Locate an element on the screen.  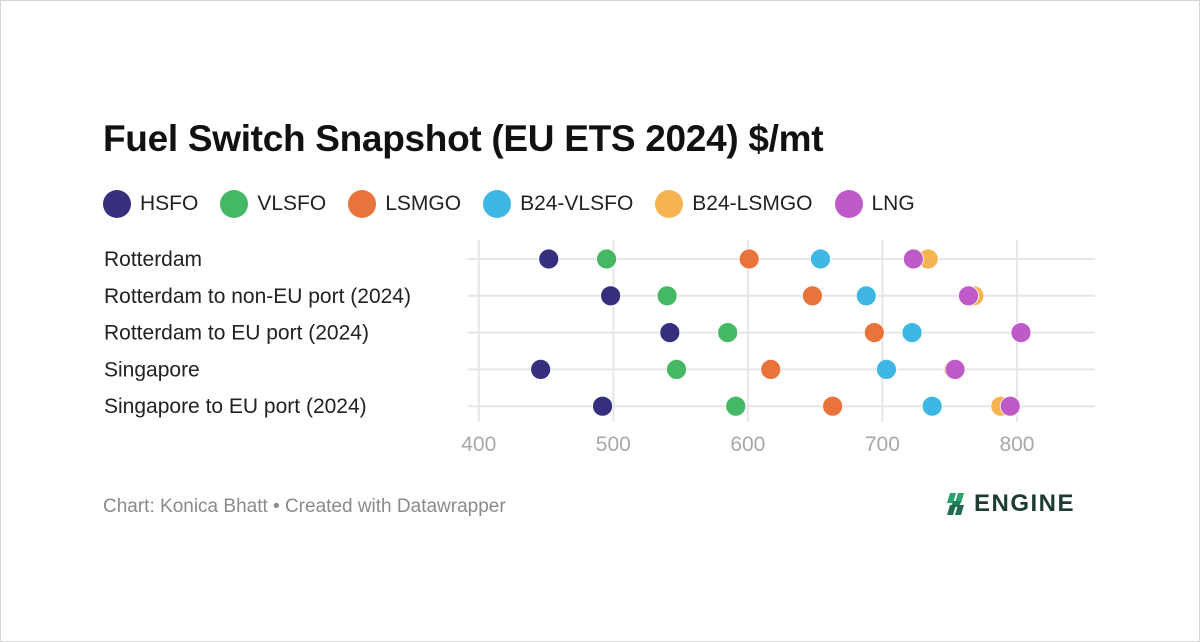
row-label: Rotterdam is located at coordinates (153, 259).